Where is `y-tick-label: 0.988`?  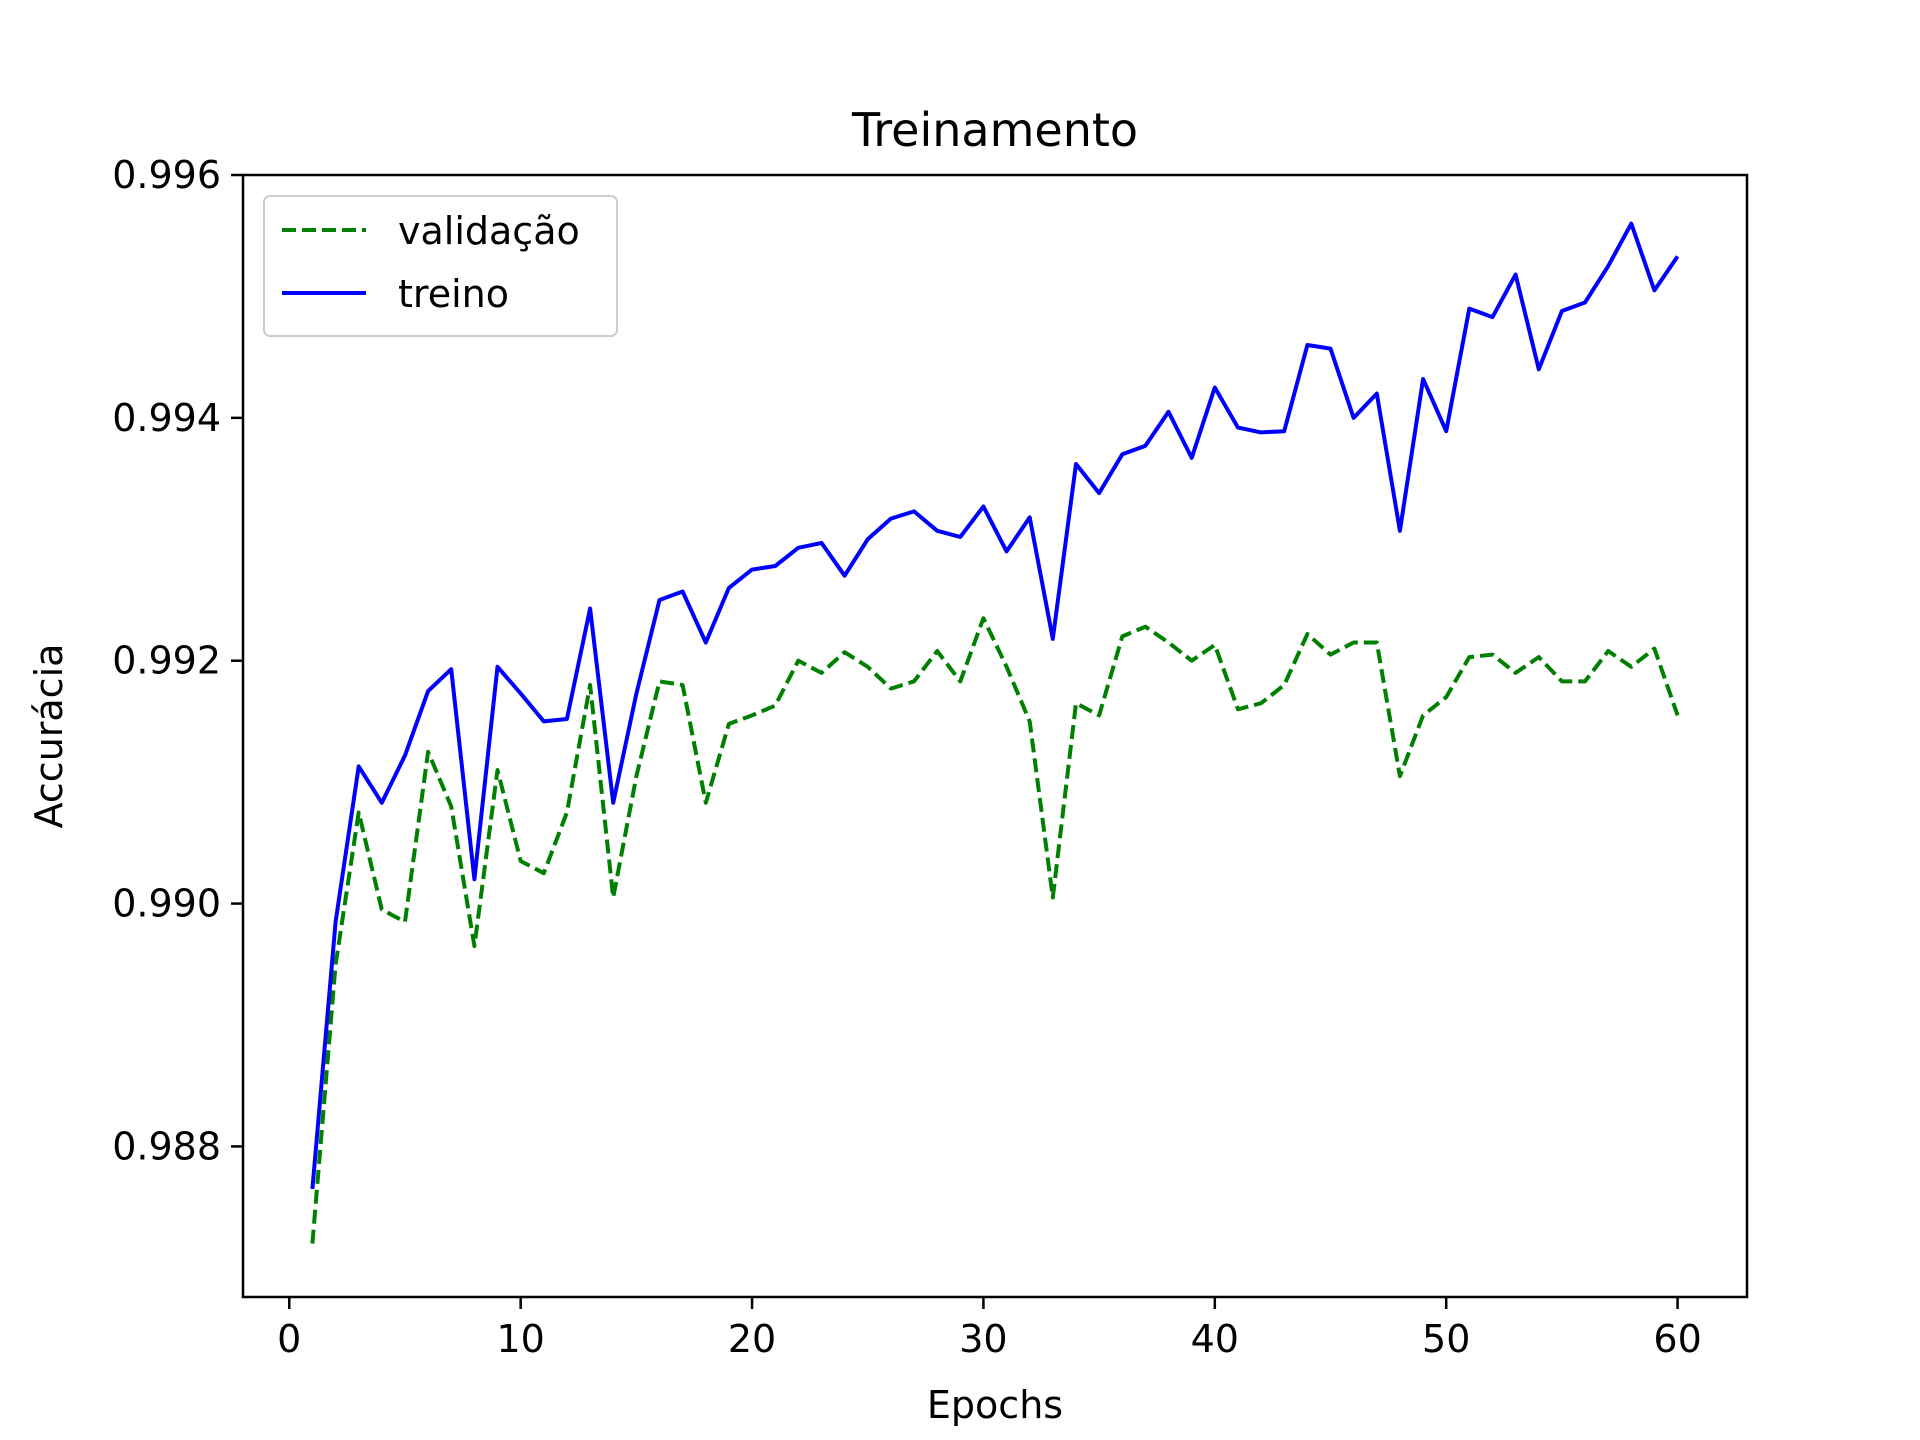
y-tick-label: 0.988 is located at coordinates (166, 1146).